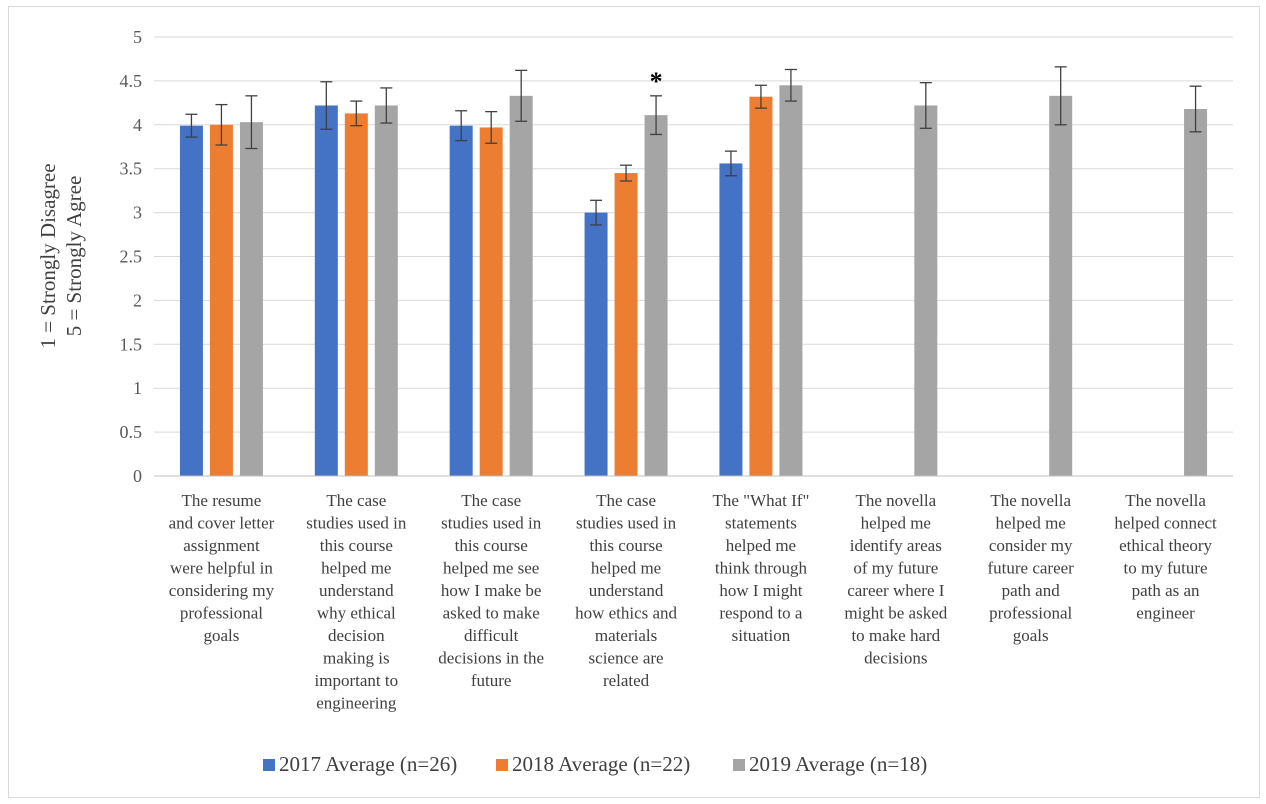 Image resolution: width=1266 pixels, height=804 pixels. I want to click on x-category-label-line: making is, so click(356, 658).